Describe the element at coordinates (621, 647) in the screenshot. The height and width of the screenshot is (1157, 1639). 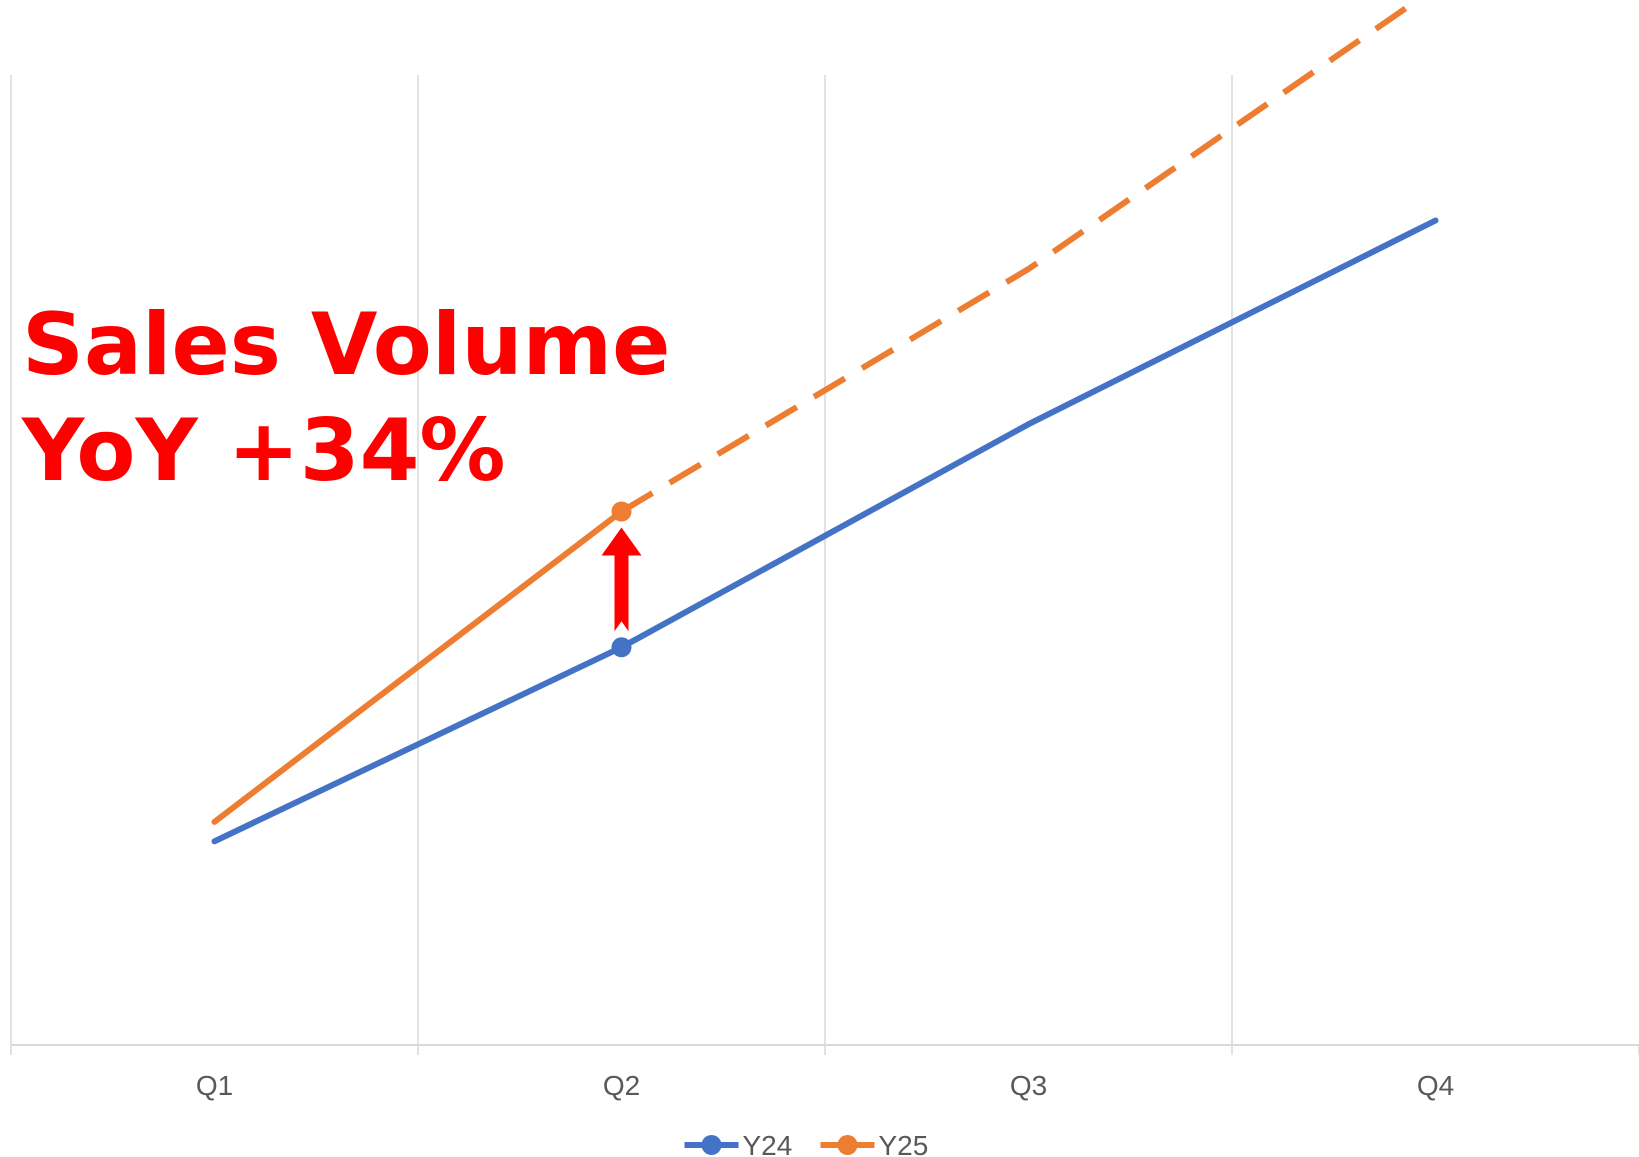
I see `data-point-y24-q2` at that location.